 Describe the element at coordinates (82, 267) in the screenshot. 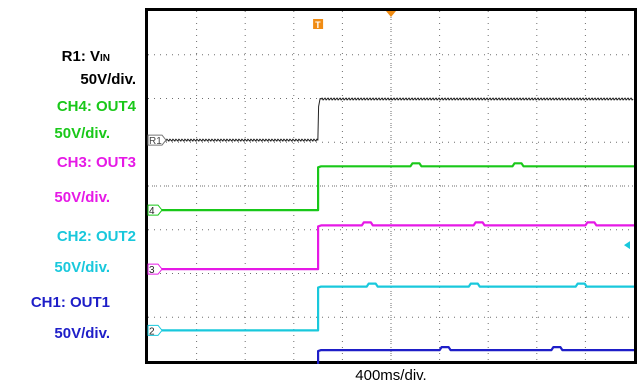

I see `legend-ch2-scale: 50V/div.` at that location.